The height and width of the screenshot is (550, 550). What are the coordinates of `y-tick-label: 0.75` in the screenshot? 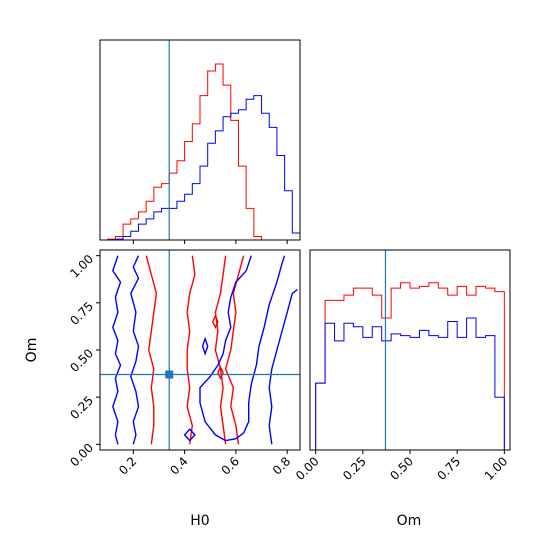 It's located at (81, 313).